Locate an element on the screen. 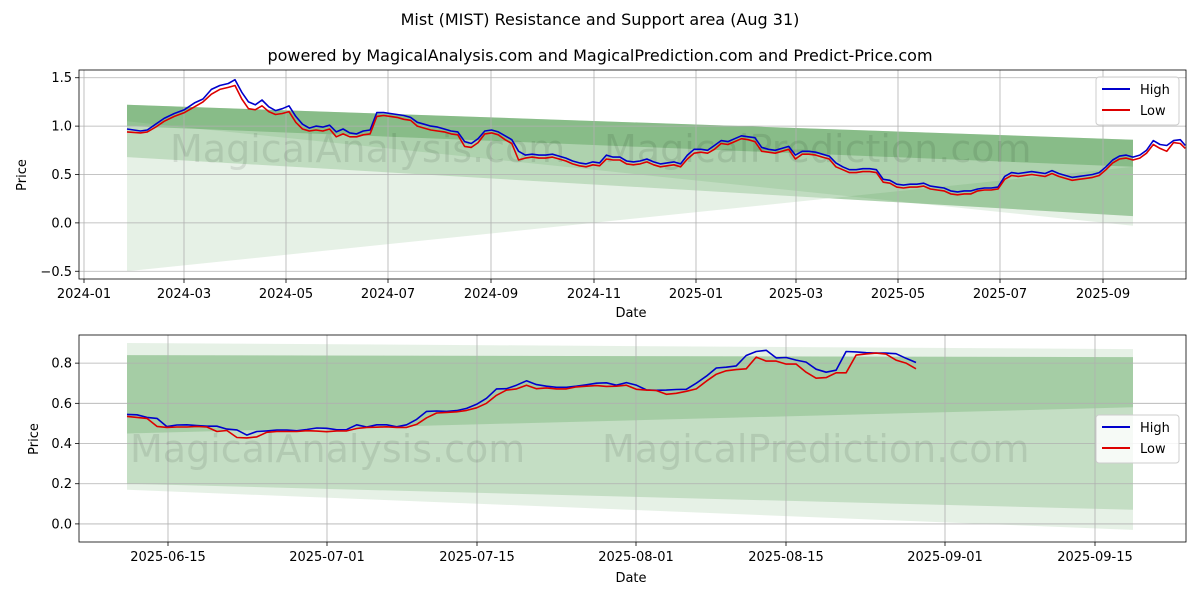 This screenshot has height=600, width=1200. watermark-right-bottom: MagicalPrediction.com is located at coordinates (816, 449).